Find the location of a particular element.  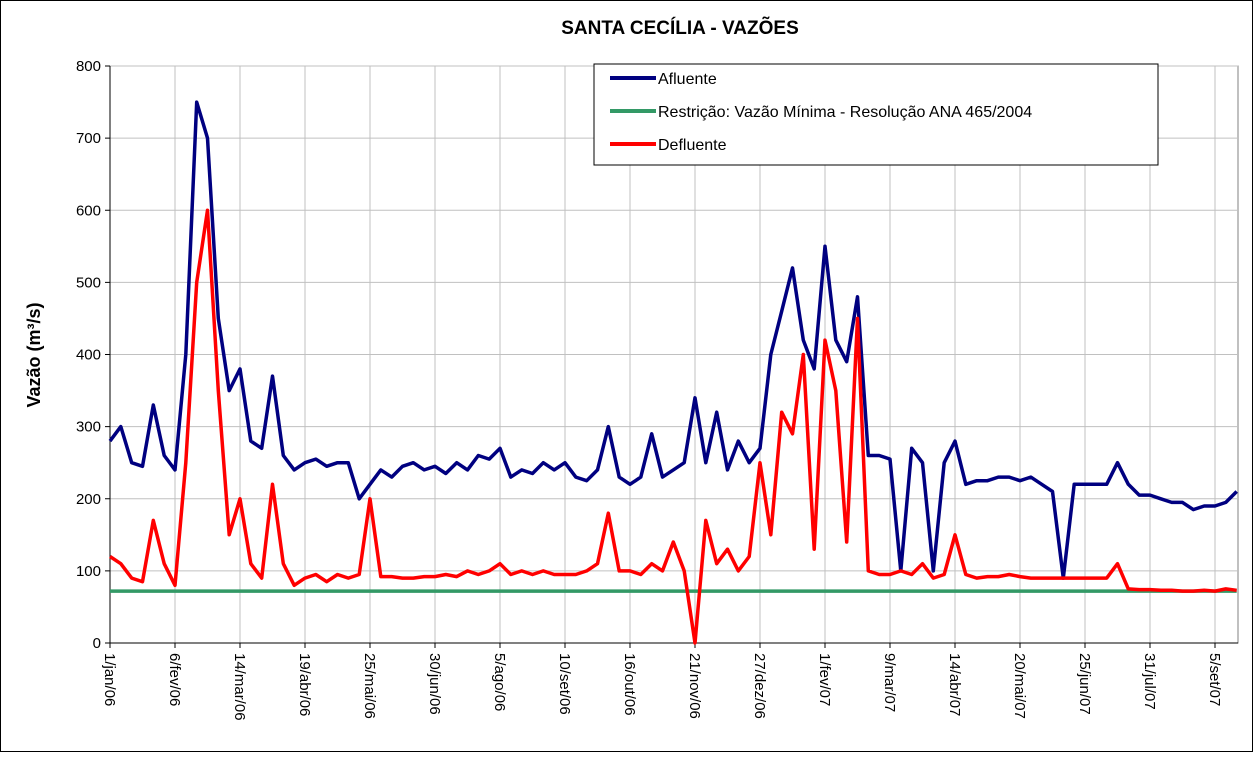

x-tick-label: 9/mar/07 is located at coordinates (889, 682).